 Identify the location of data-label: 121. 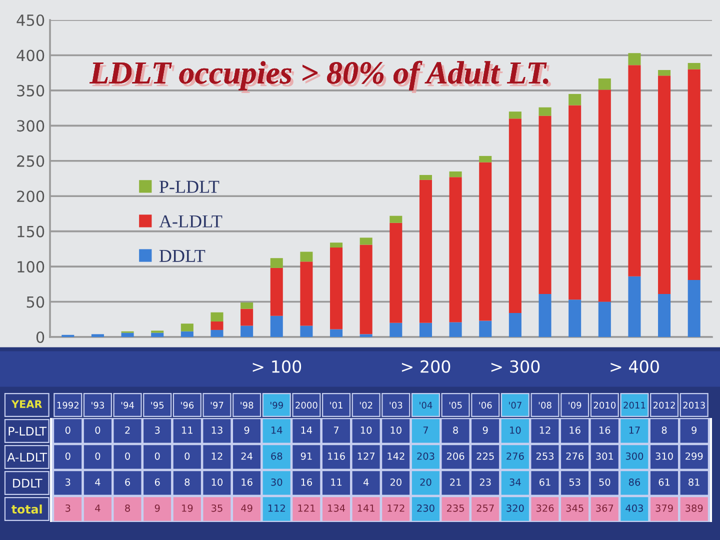
(306, 508).